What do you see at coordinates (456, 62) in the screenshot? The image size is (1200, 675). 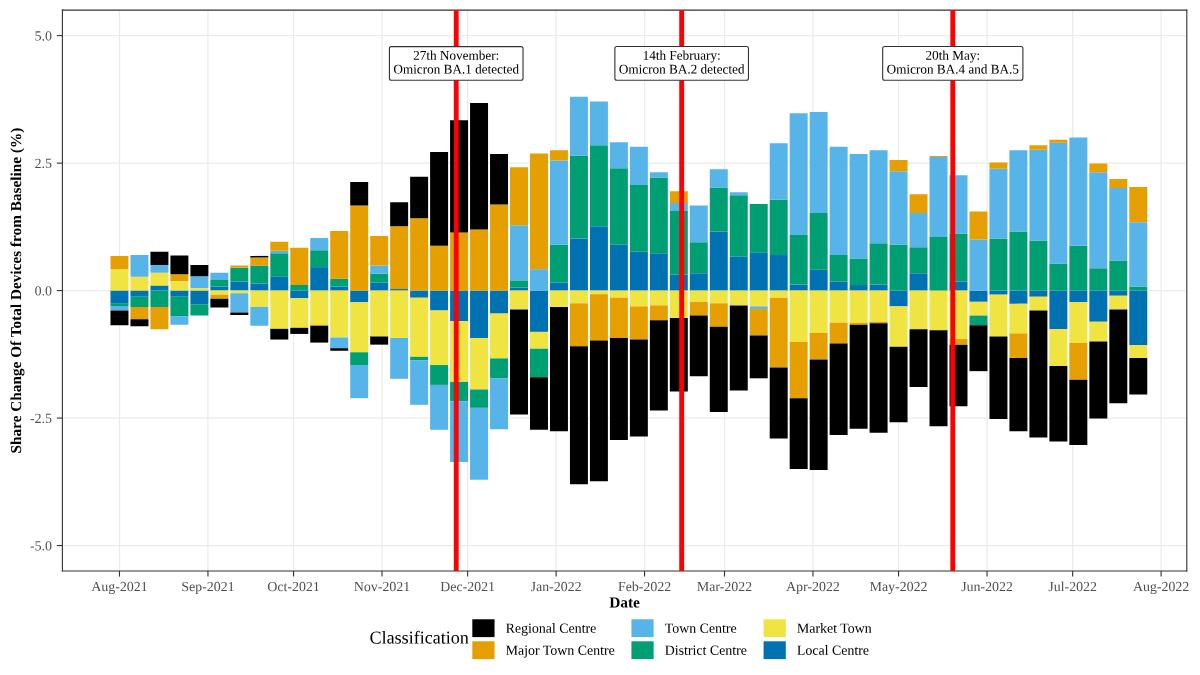 I see `ref-line-label: 27th November: Omicron BA.1 detected` at bounding box center [456, 62].